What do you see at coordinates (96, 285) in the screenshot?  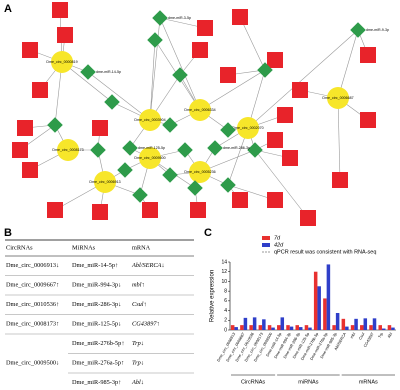 I see `table-cell: Dme_miR-994-3p↓` at bounding box center [96, 285].